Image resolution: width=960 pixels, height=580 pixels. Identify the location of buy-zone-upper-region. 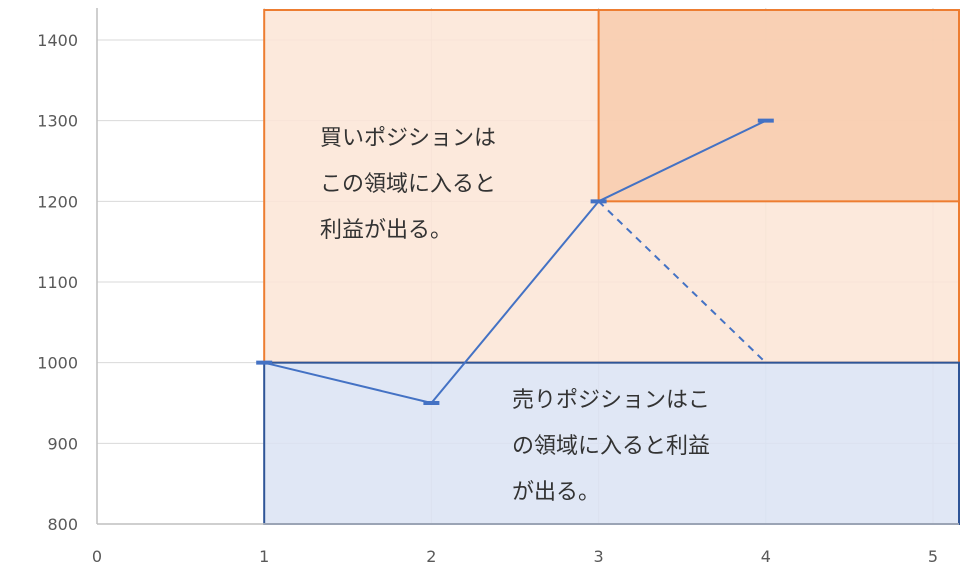
(778, 106).